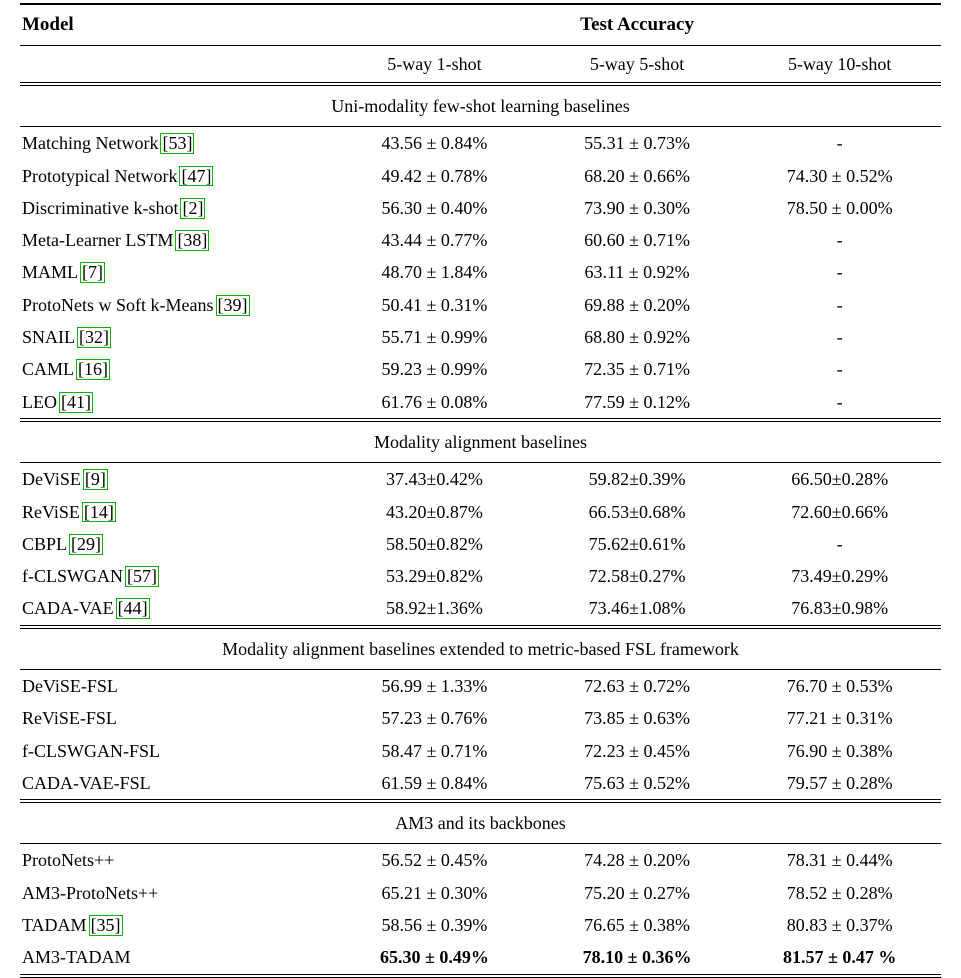  I want to click on model-name: AM3-ProtoNets++, so click(90, 892).